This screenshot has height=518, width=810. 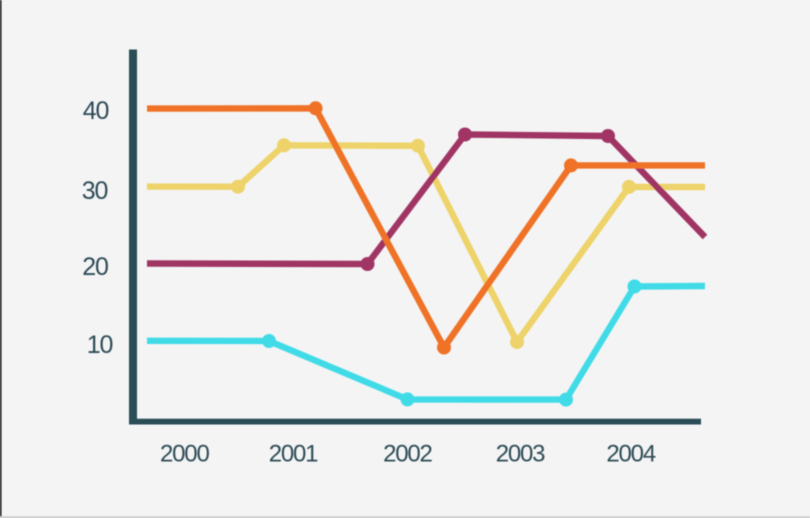 What do you see at coordinates (407, 454) in the screenshot?
I see `svg-text: 2002` at bounding box center [407, 454].